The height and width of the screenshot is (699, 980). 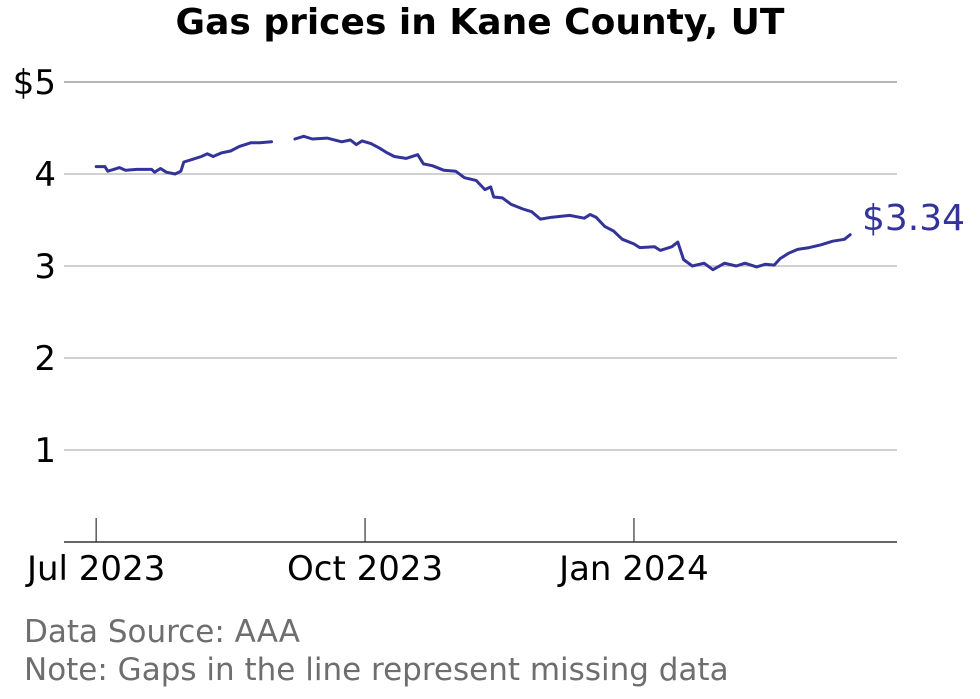 I want to click on y-tick-label-4: 4, so click(x=45, y=175).